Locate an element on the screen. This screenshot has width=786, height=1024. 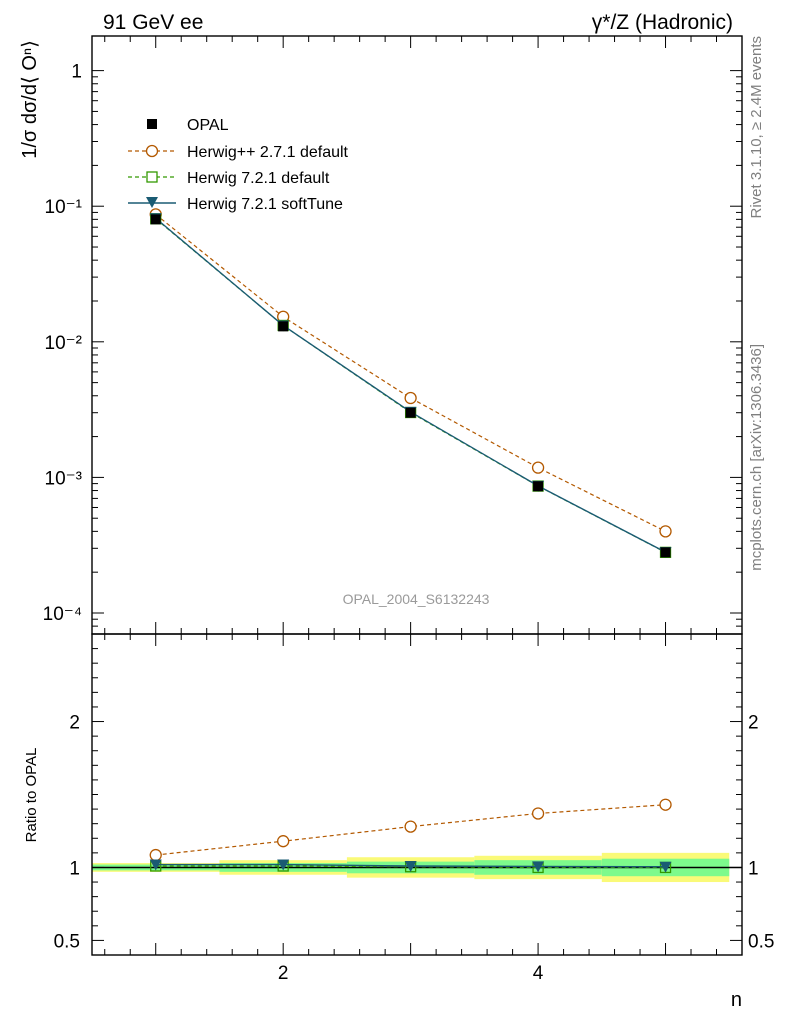
legend-label-opal: OPAL is located at coordinates (208, 125).